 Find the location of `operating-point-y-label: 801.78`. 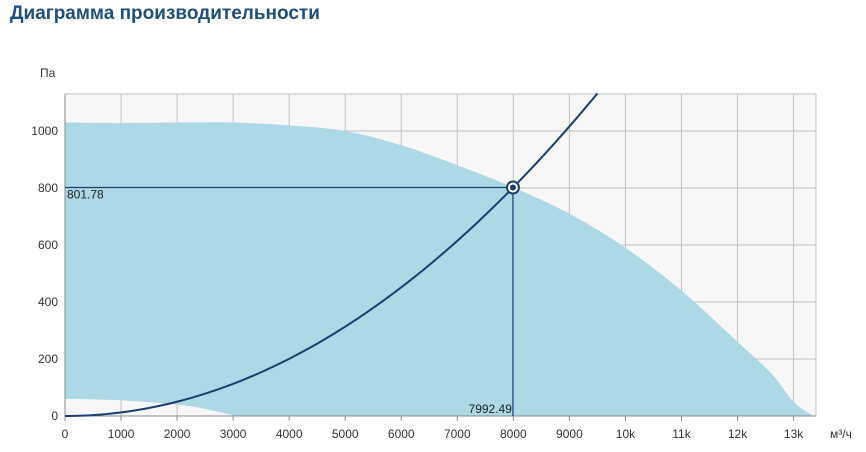

operating-point-y-label: 801.78 is located at coordinates (85, 195).